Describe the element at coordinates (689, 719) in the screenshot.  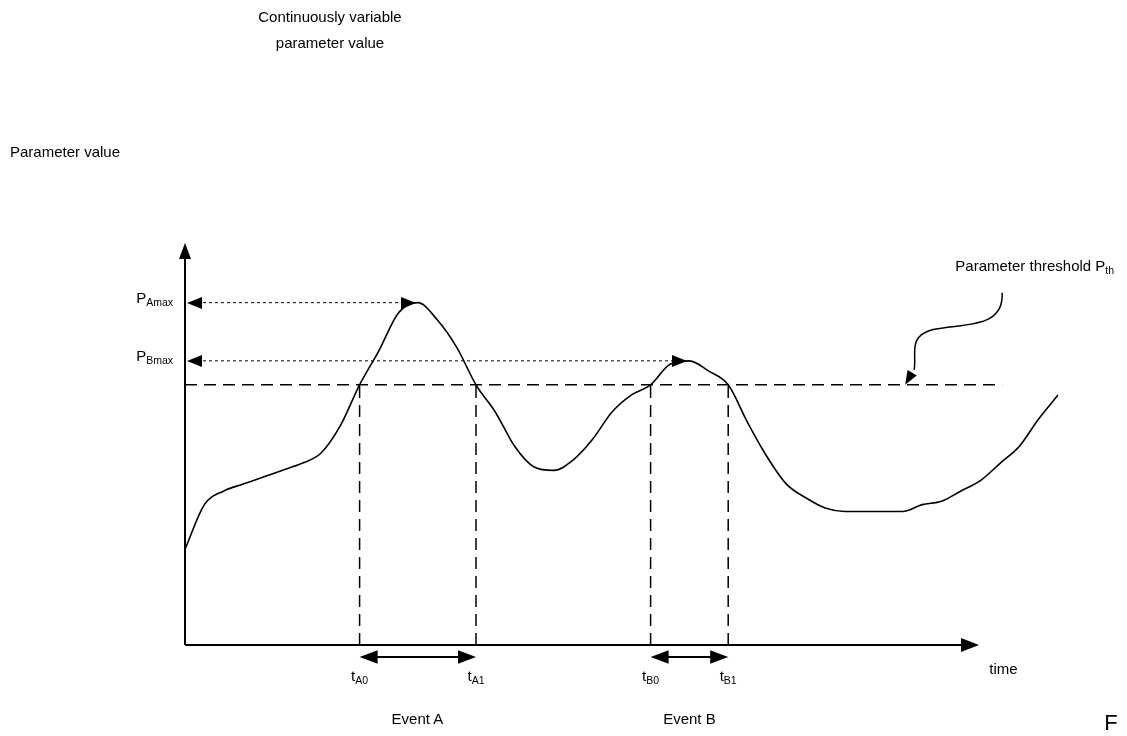
I see `text: Event B` at that location.